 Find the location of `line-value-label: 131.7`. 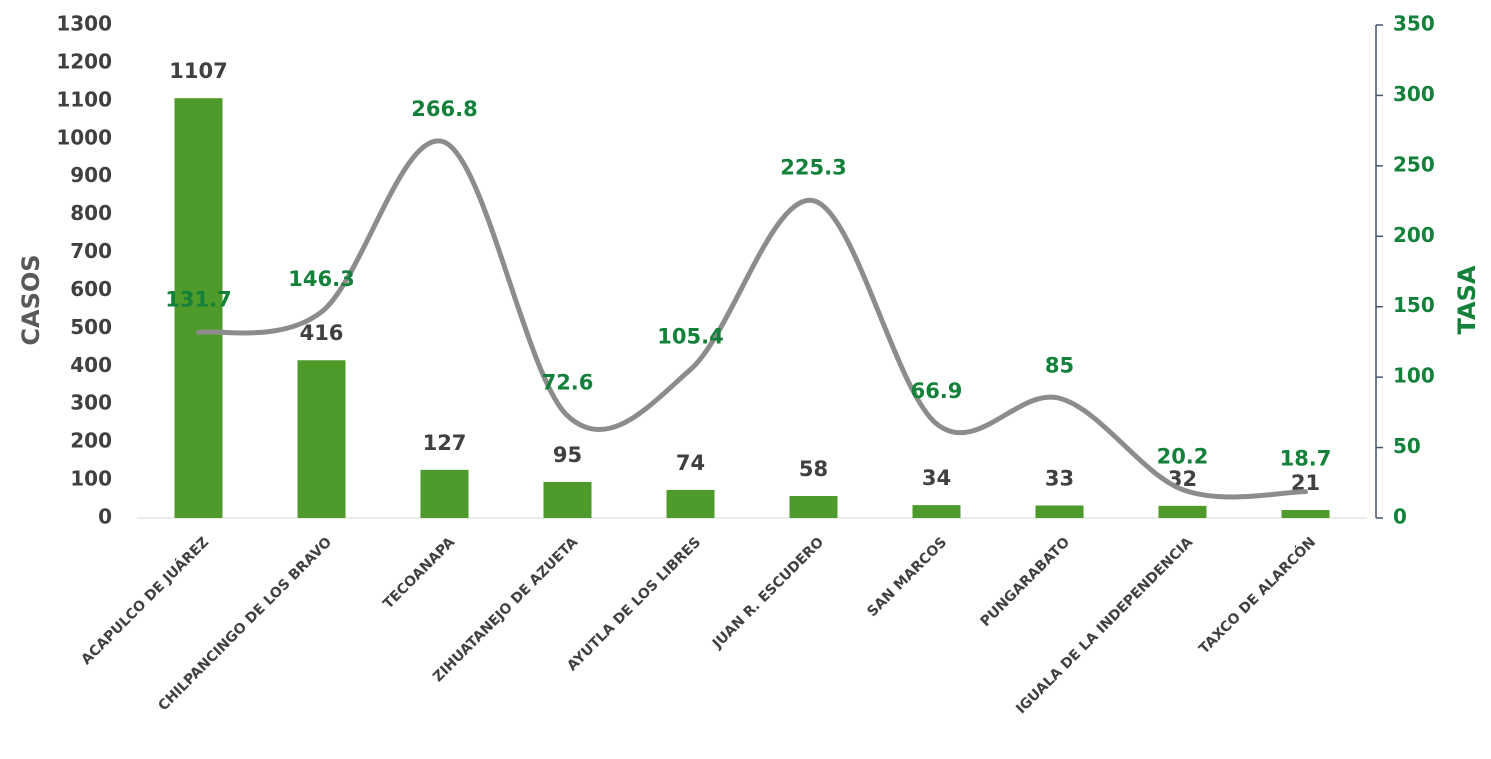

line-value-label: 131.7 is located at coordinates (198, 299).